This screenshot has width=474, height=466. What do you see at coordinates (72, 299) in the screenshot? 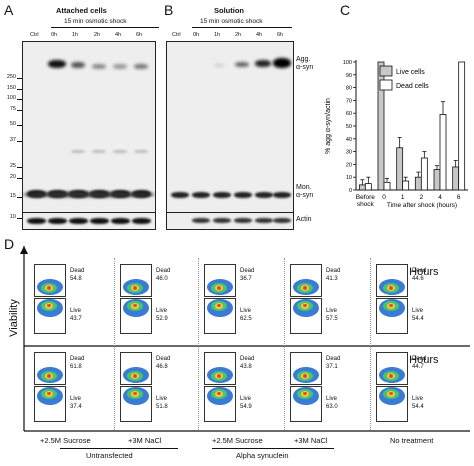
I see `flow-plot: Dead 54.8 Live 43.7` at bounding box center [72, 299].